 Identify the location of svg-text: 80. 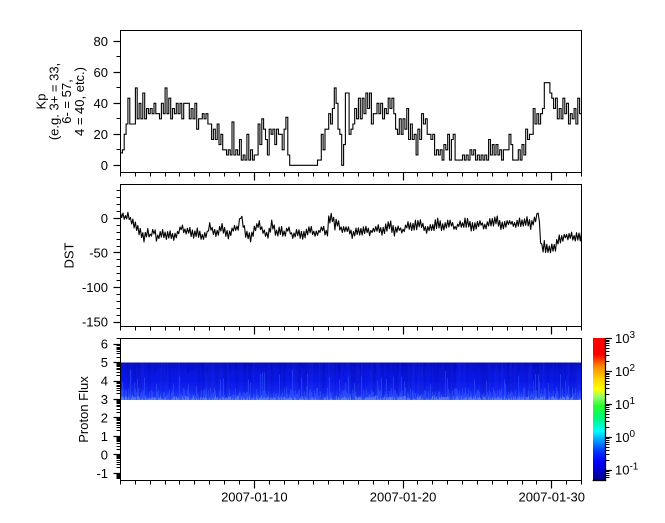
(101, 41).